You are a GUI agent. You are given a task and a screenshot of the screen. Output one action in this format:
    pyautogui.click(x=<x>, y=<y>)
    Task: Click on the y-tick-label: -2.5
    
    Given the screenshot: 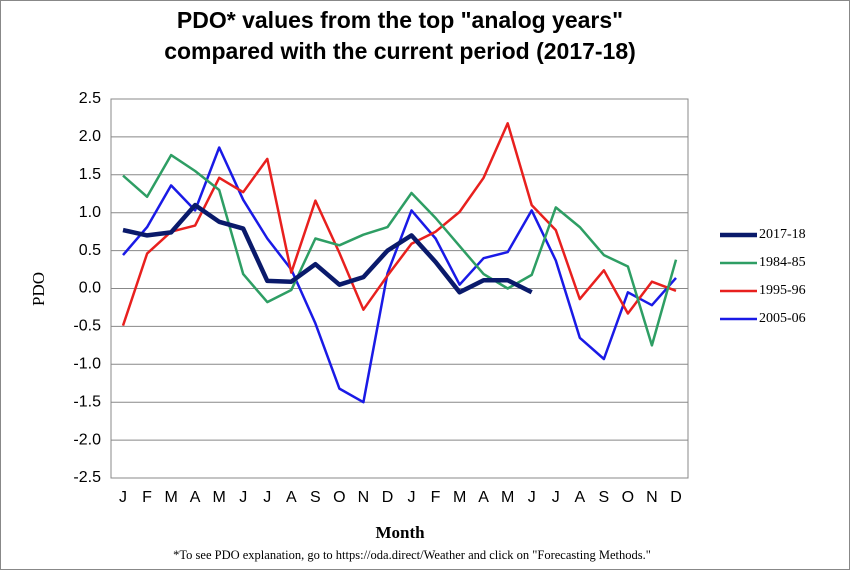 What is the action you would take?
    pyautogui.click(x=87, y=477)
    